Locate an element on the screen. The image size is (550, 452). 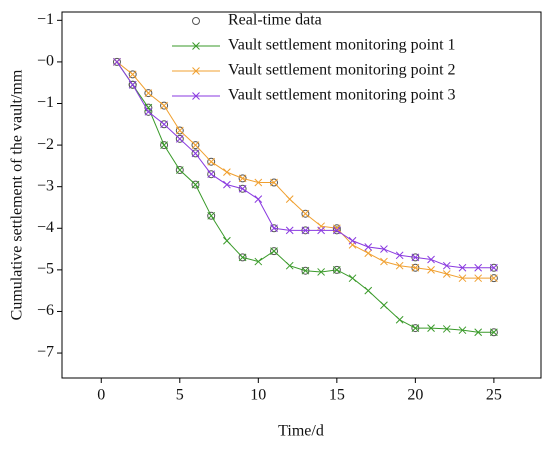
y-tick-label: −3 is located at coordinates (45, 185).